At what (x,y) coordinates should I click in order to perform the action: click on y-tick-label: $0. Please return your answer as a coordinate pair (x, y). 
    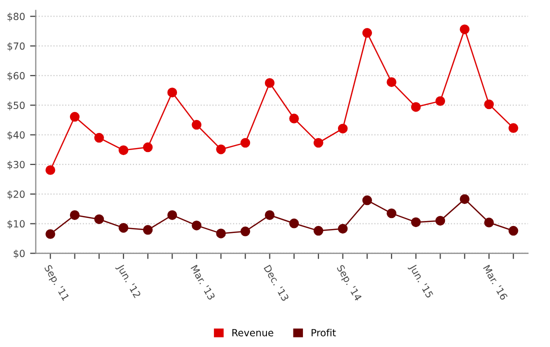
    Looking at the image, I should click on (19, 254).